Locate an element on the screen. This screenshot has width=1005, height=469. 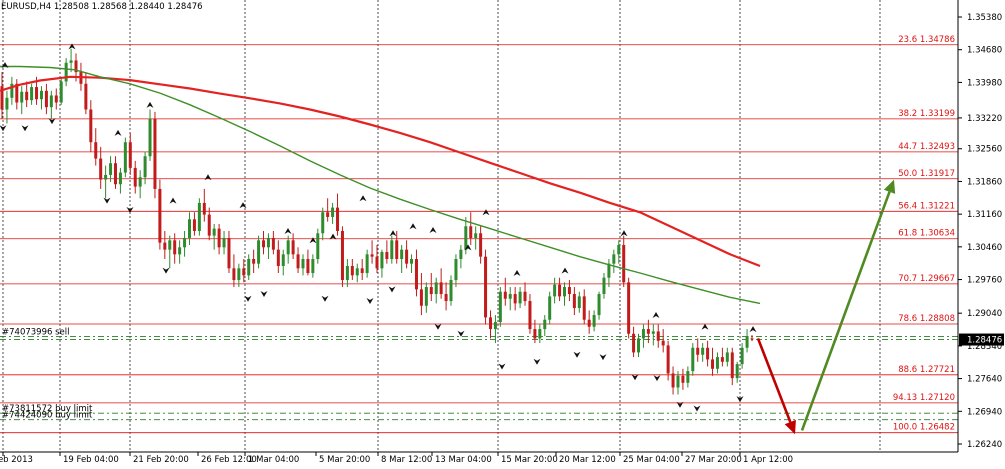
fib-label-4: 56.4 1.31221 is located at coordinates (926, 206).